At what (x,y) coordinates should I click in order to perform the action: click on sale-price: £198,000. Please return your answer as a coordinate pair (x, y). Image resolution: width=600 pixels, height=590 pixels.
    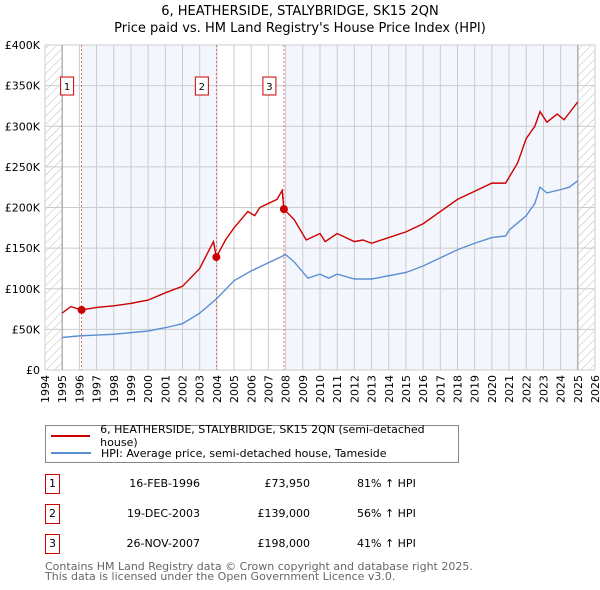
    Looking at the image, I should click on (284, 543).